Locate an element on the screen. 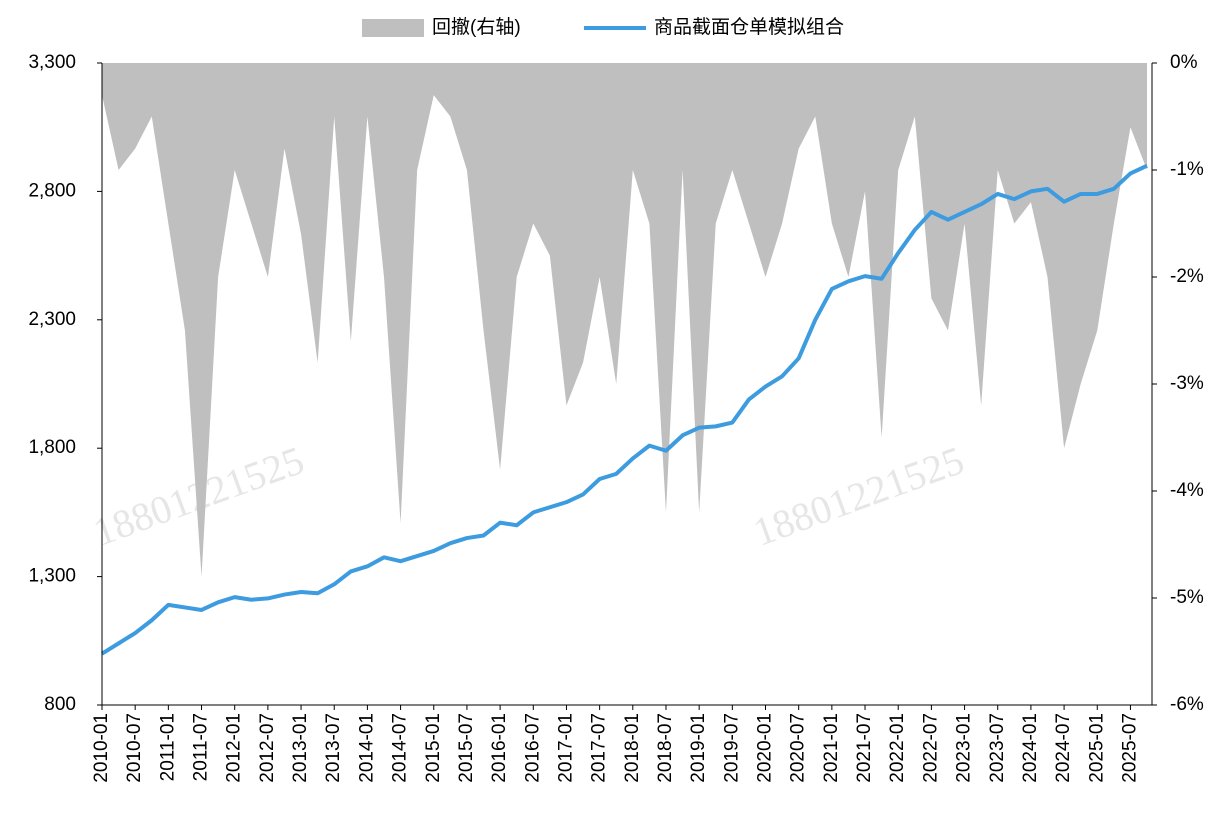 This screenshot has width=1227, height=819. y-tick-label: 3,300 is located at coordinates (52, 62).